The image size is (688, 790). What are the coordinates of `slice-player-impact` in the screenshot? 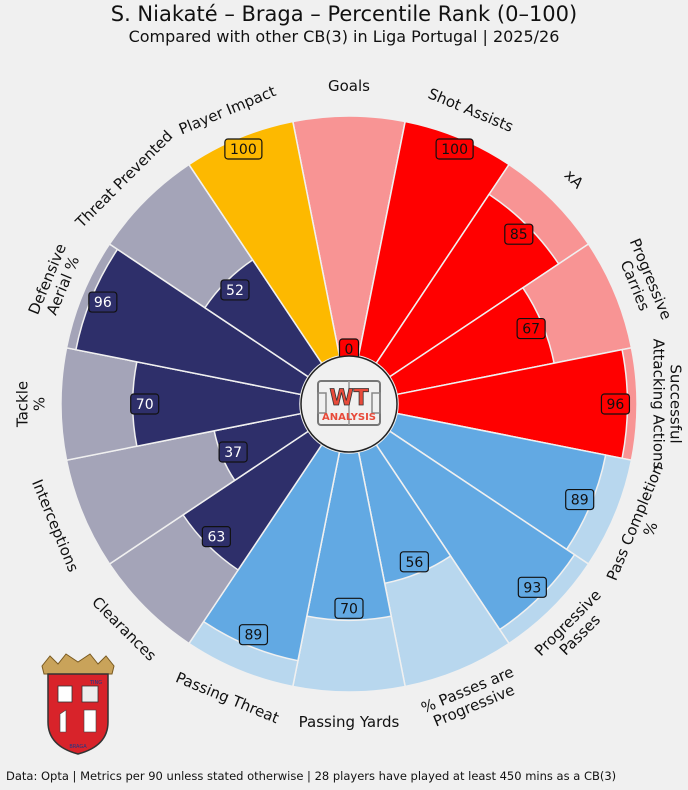 It's located at (264, 242).